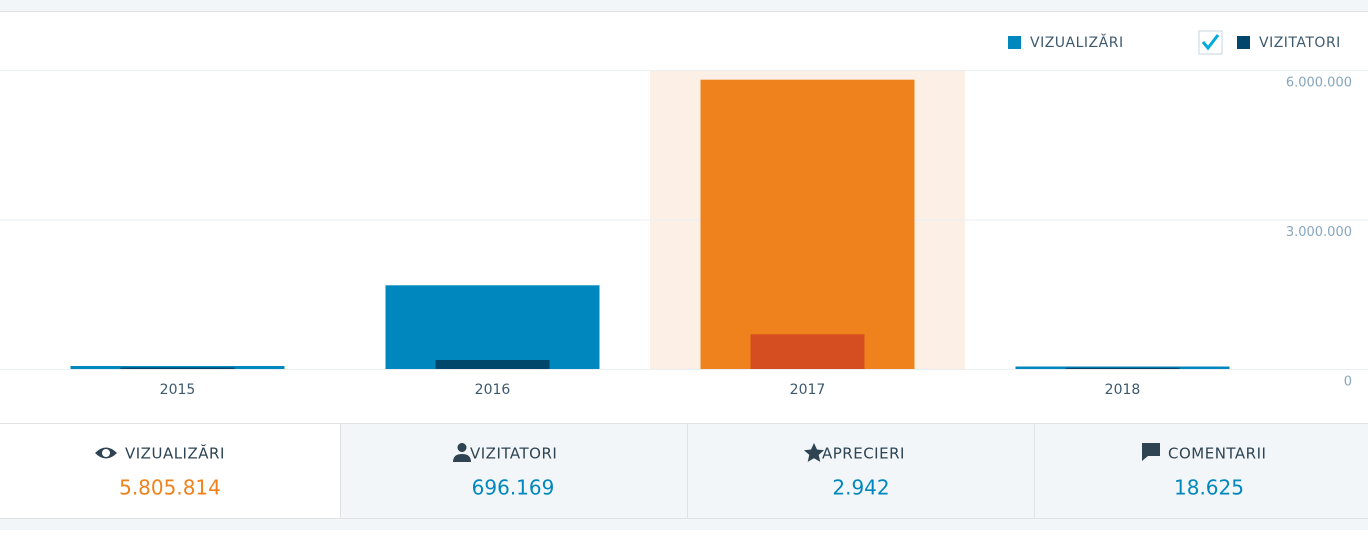 This screenshot has height=534, width=1368. Describe the element at coordinates (684, 524) in the screenshot. I see `bottom-strip` at that location.